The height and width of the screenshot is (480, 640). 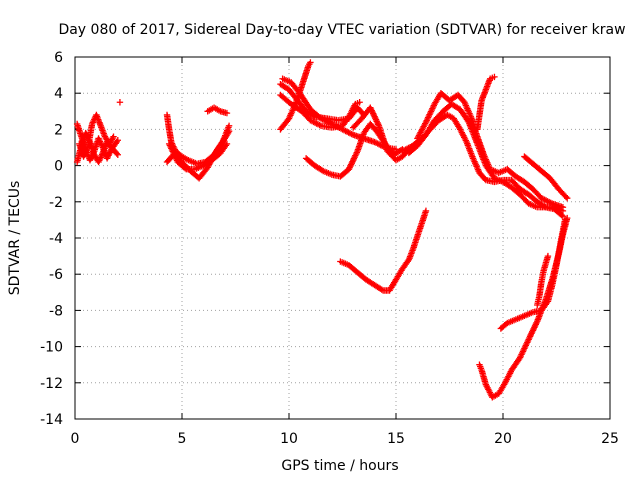 I want to click on x-tick-label: 20, so click(x=503, y=439).